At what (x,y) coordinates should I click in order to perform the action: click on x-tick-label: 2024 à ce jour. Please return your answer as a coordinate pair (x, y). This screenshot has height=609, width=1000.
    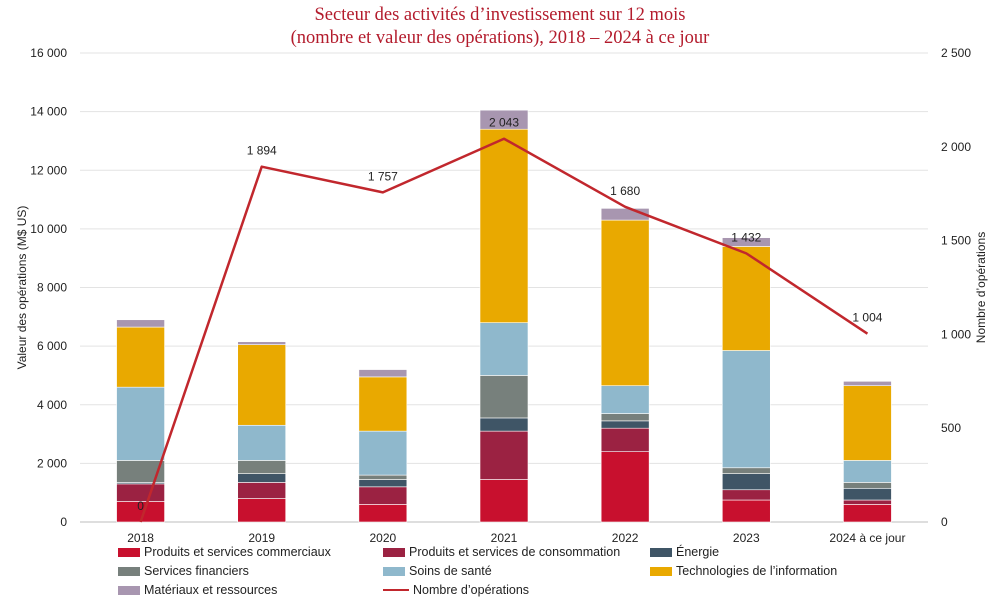
    Looking at the image, I should click on (867, 538).